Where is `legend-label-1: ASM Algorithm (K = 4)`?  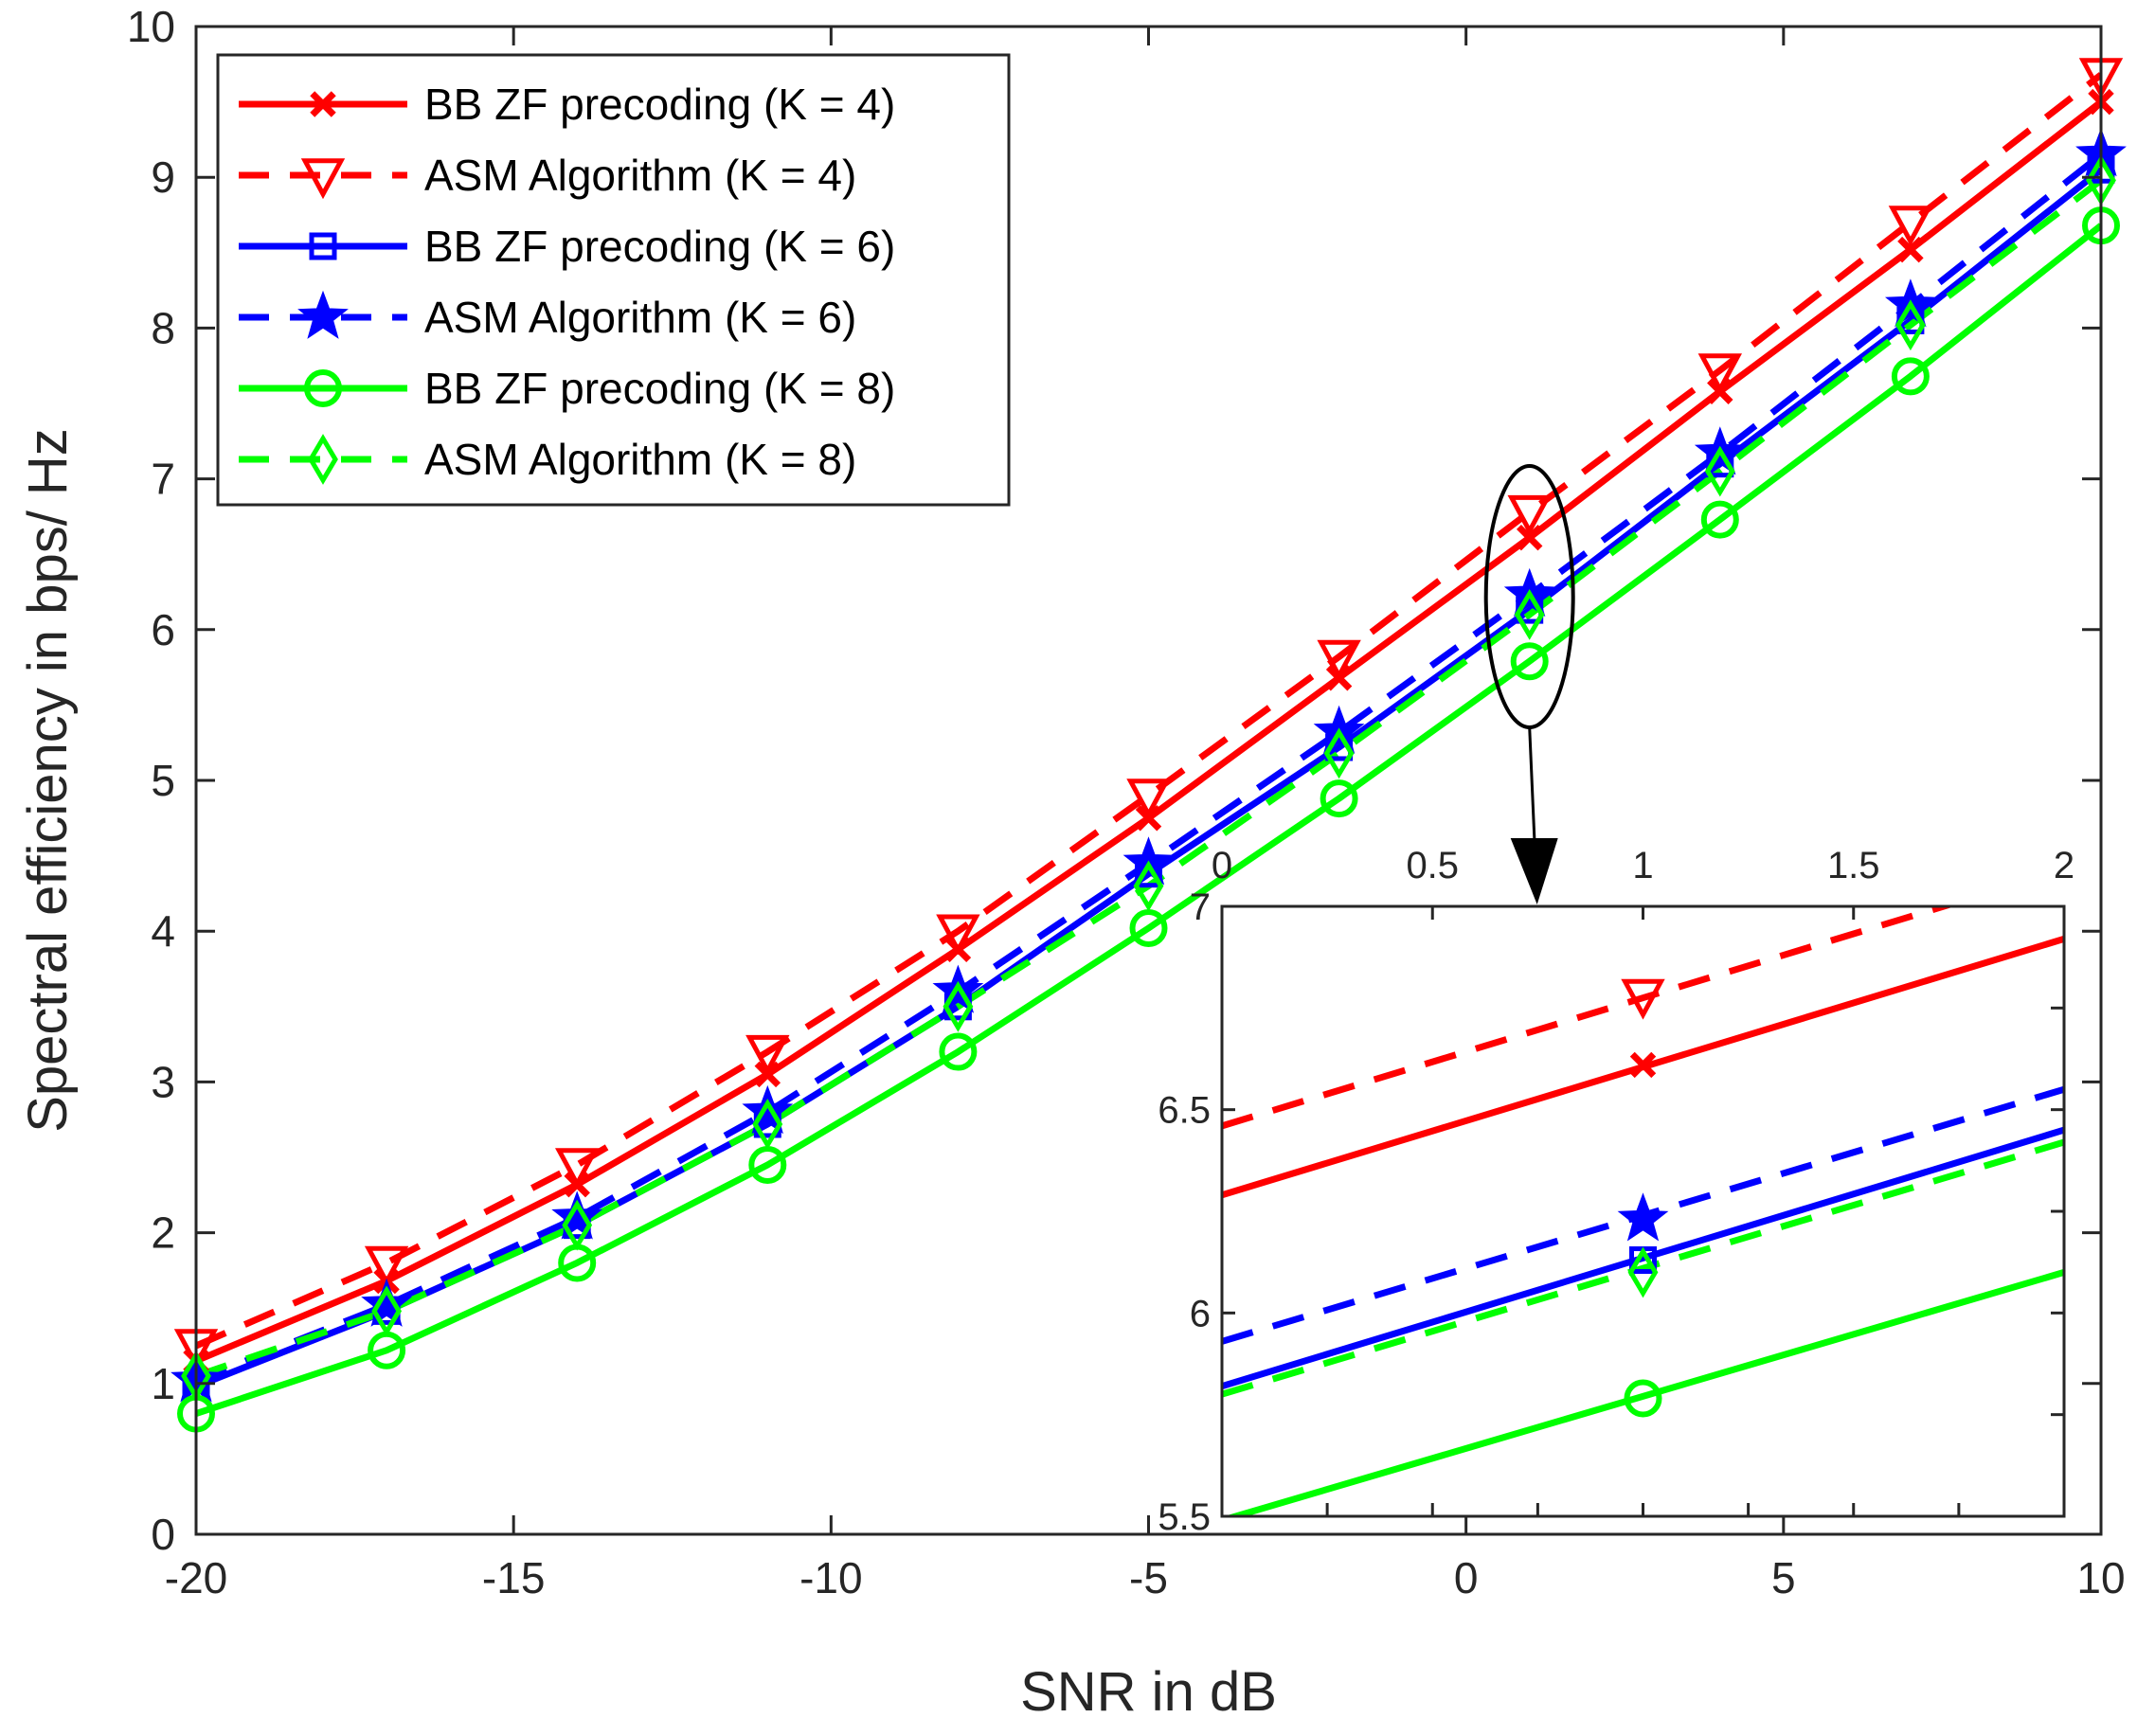
legend-label-1: ASM Algorithm (K = 4) is located at coordinates (640, 175).